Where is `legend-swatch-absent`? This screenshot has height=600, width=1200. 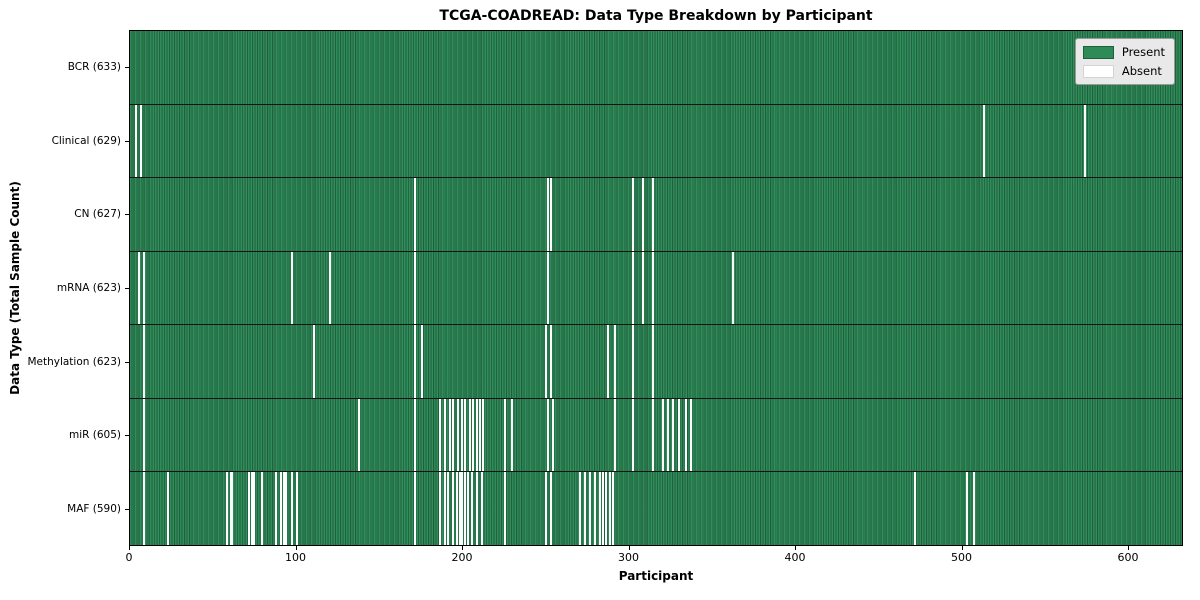
legend-swatch-absent is located at coordinates (1098, 71).